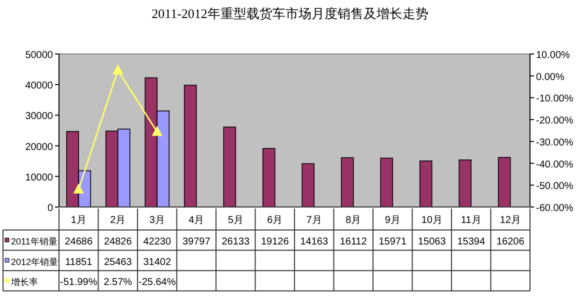 The width and height of the screenshot is (580, 301). I want to click on y2-tick-label: 0.00%, so click(550, 77).